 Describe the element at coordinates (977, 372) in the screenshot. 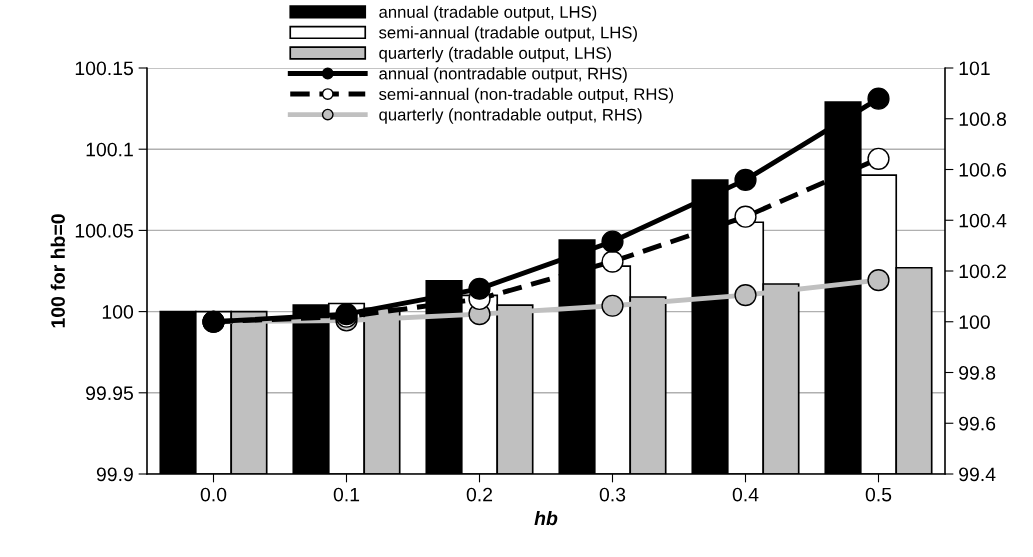

I see `y2-tick-label: 99.8` at that location.